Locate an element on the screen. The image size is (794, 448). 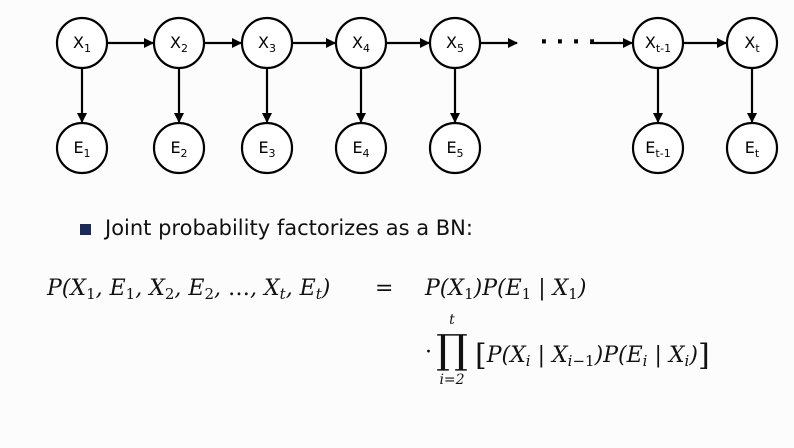
evidence-node-3-label: E3 is located at coordinates (266, 149).